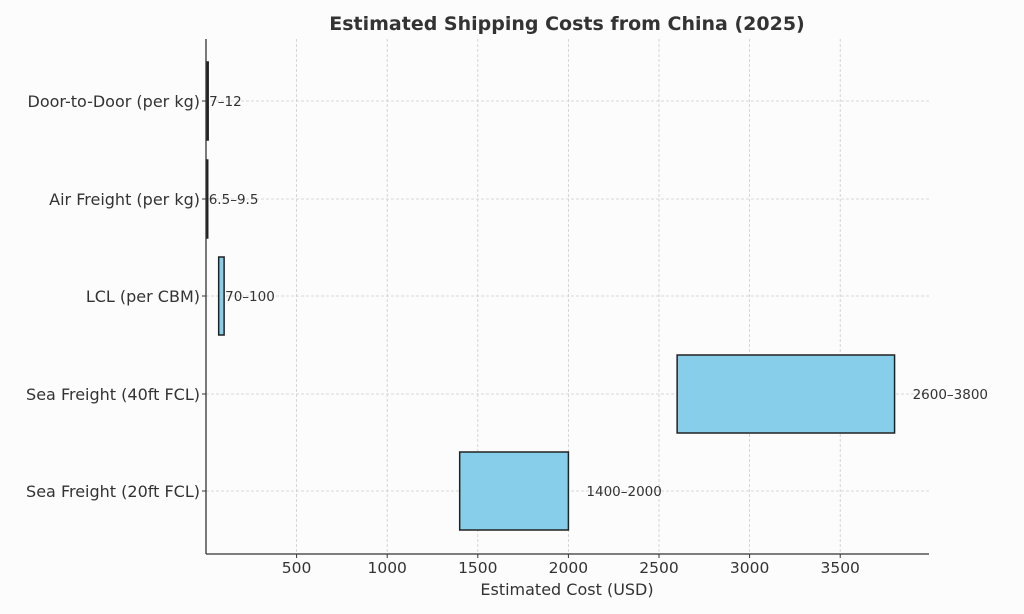 The image size is (1024, 614). What do you see at coordinates (113, 491) in the screenshot?
I see `y-category-label: Sea Freight (20ft FCL)` at bounding box center [113, 491].